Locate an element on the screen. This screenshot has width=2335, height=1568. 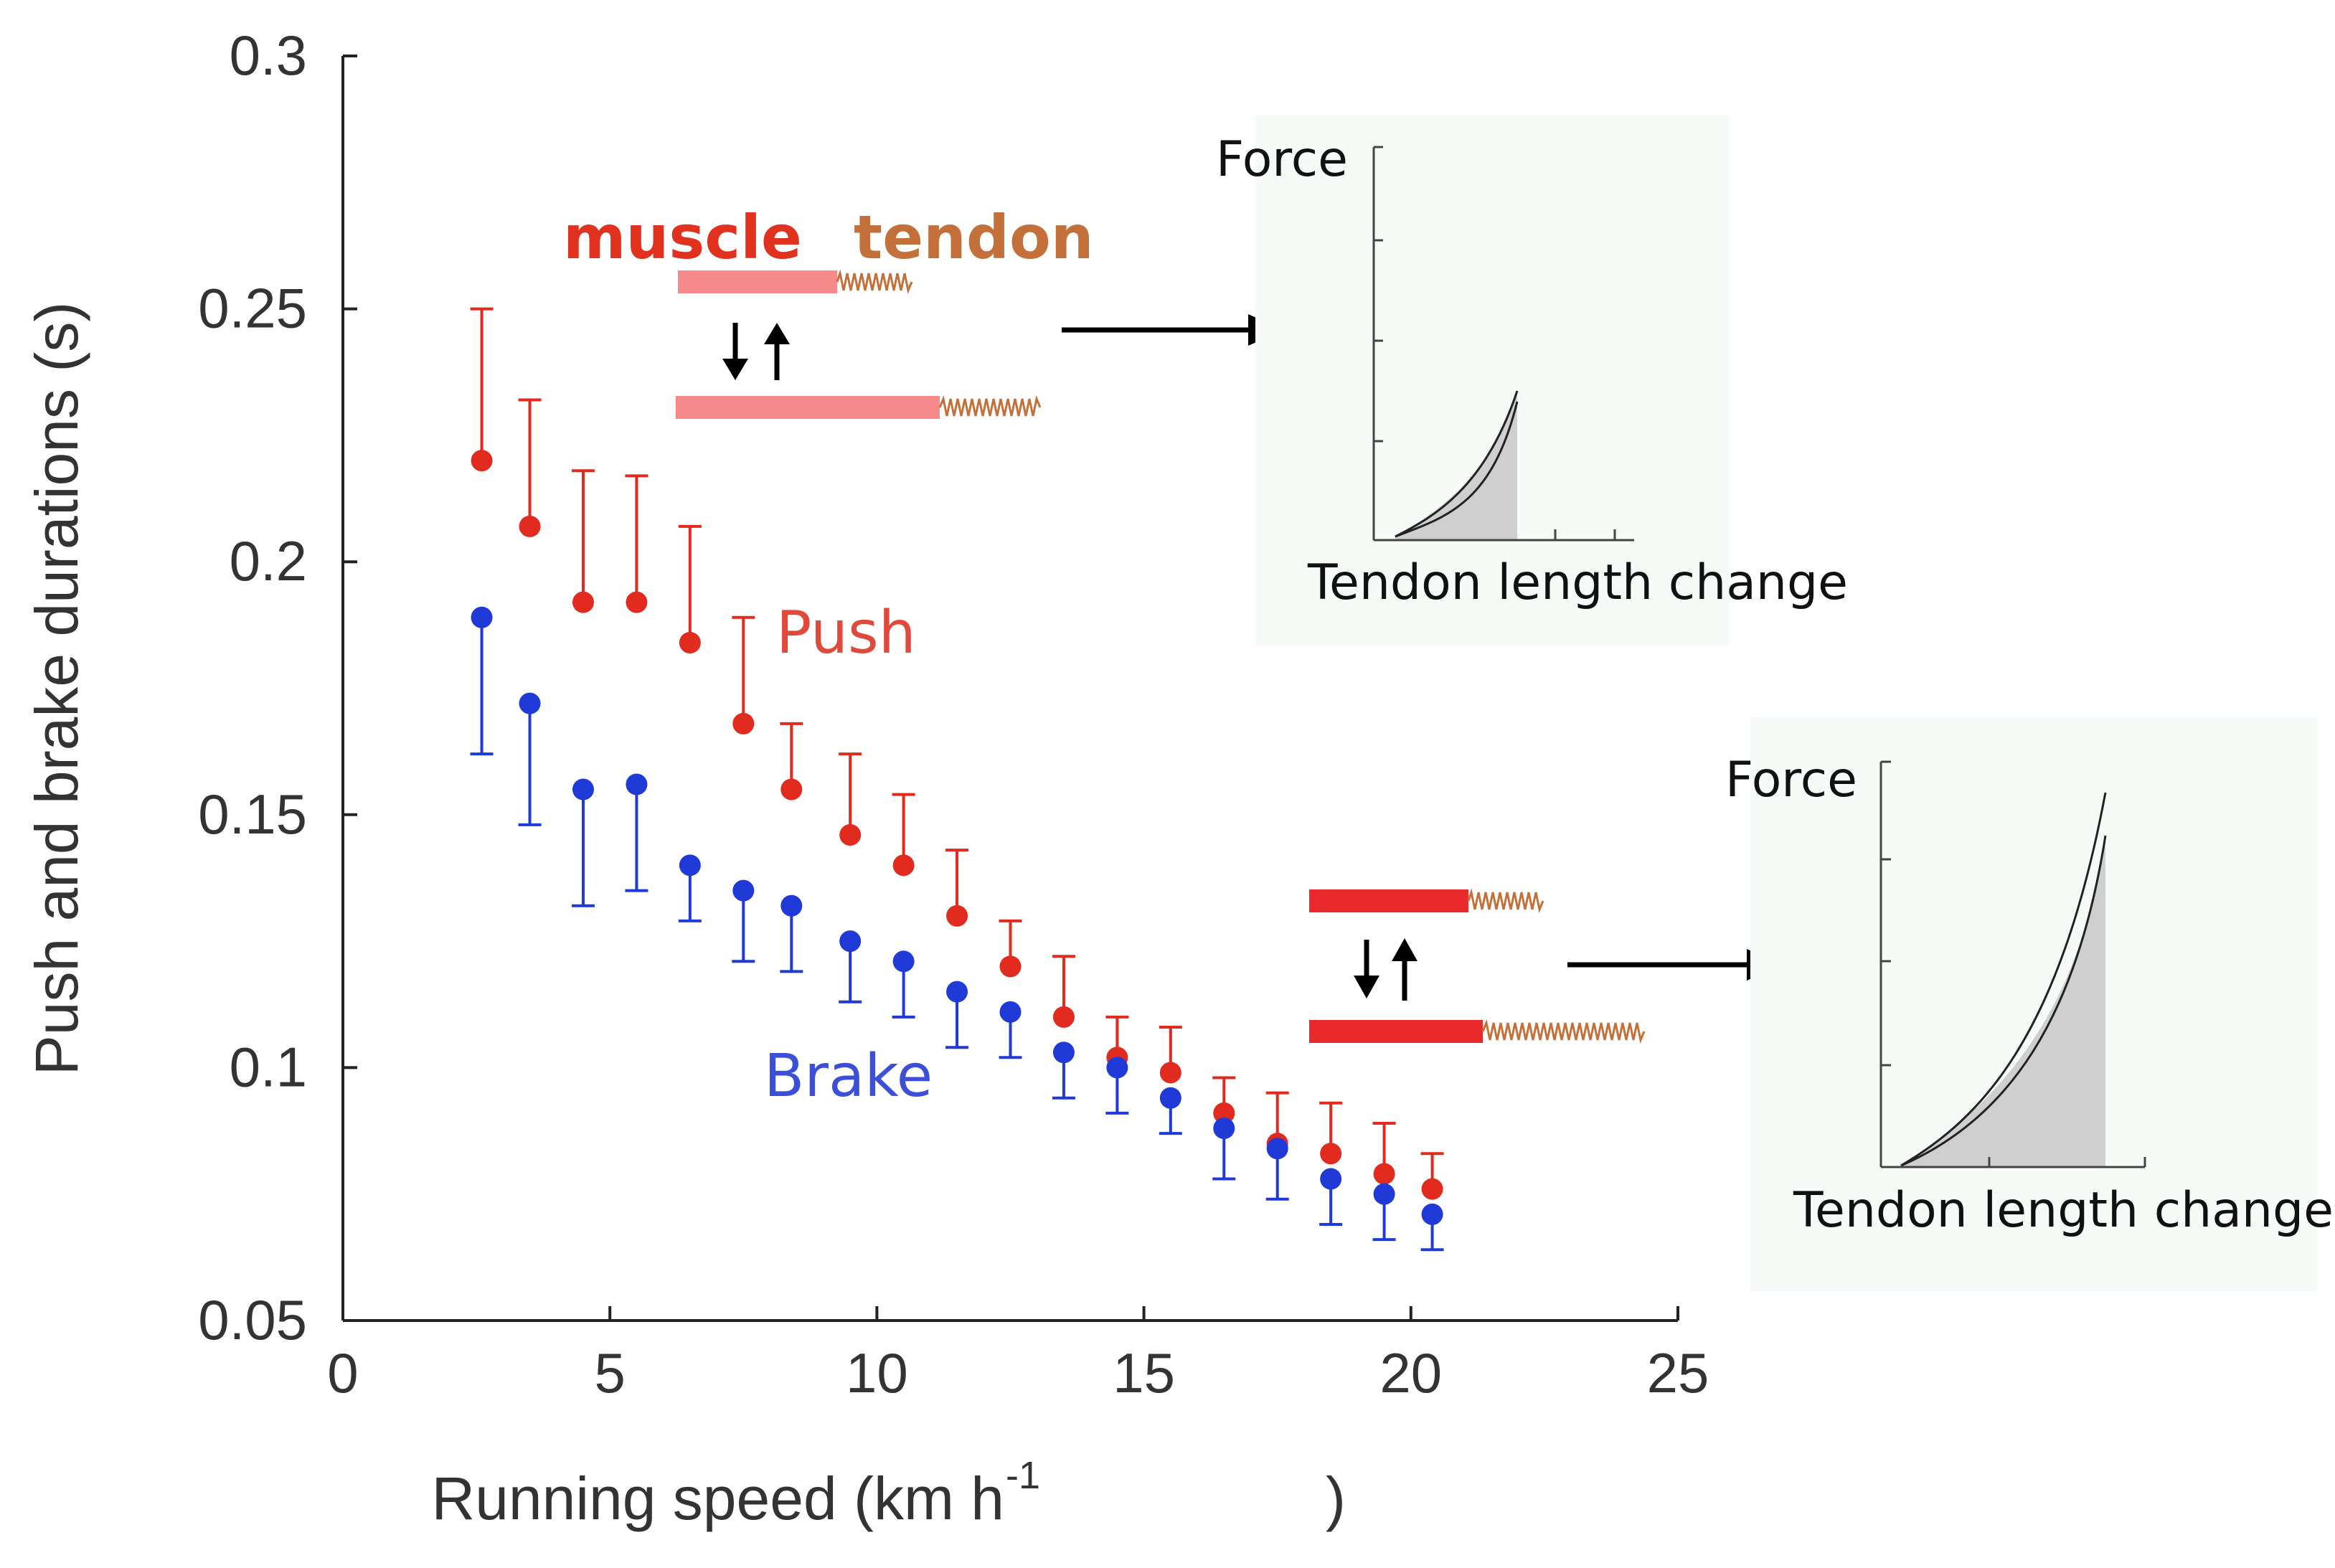
muscle-bar-short-red is located at coordinates (1388, 901).